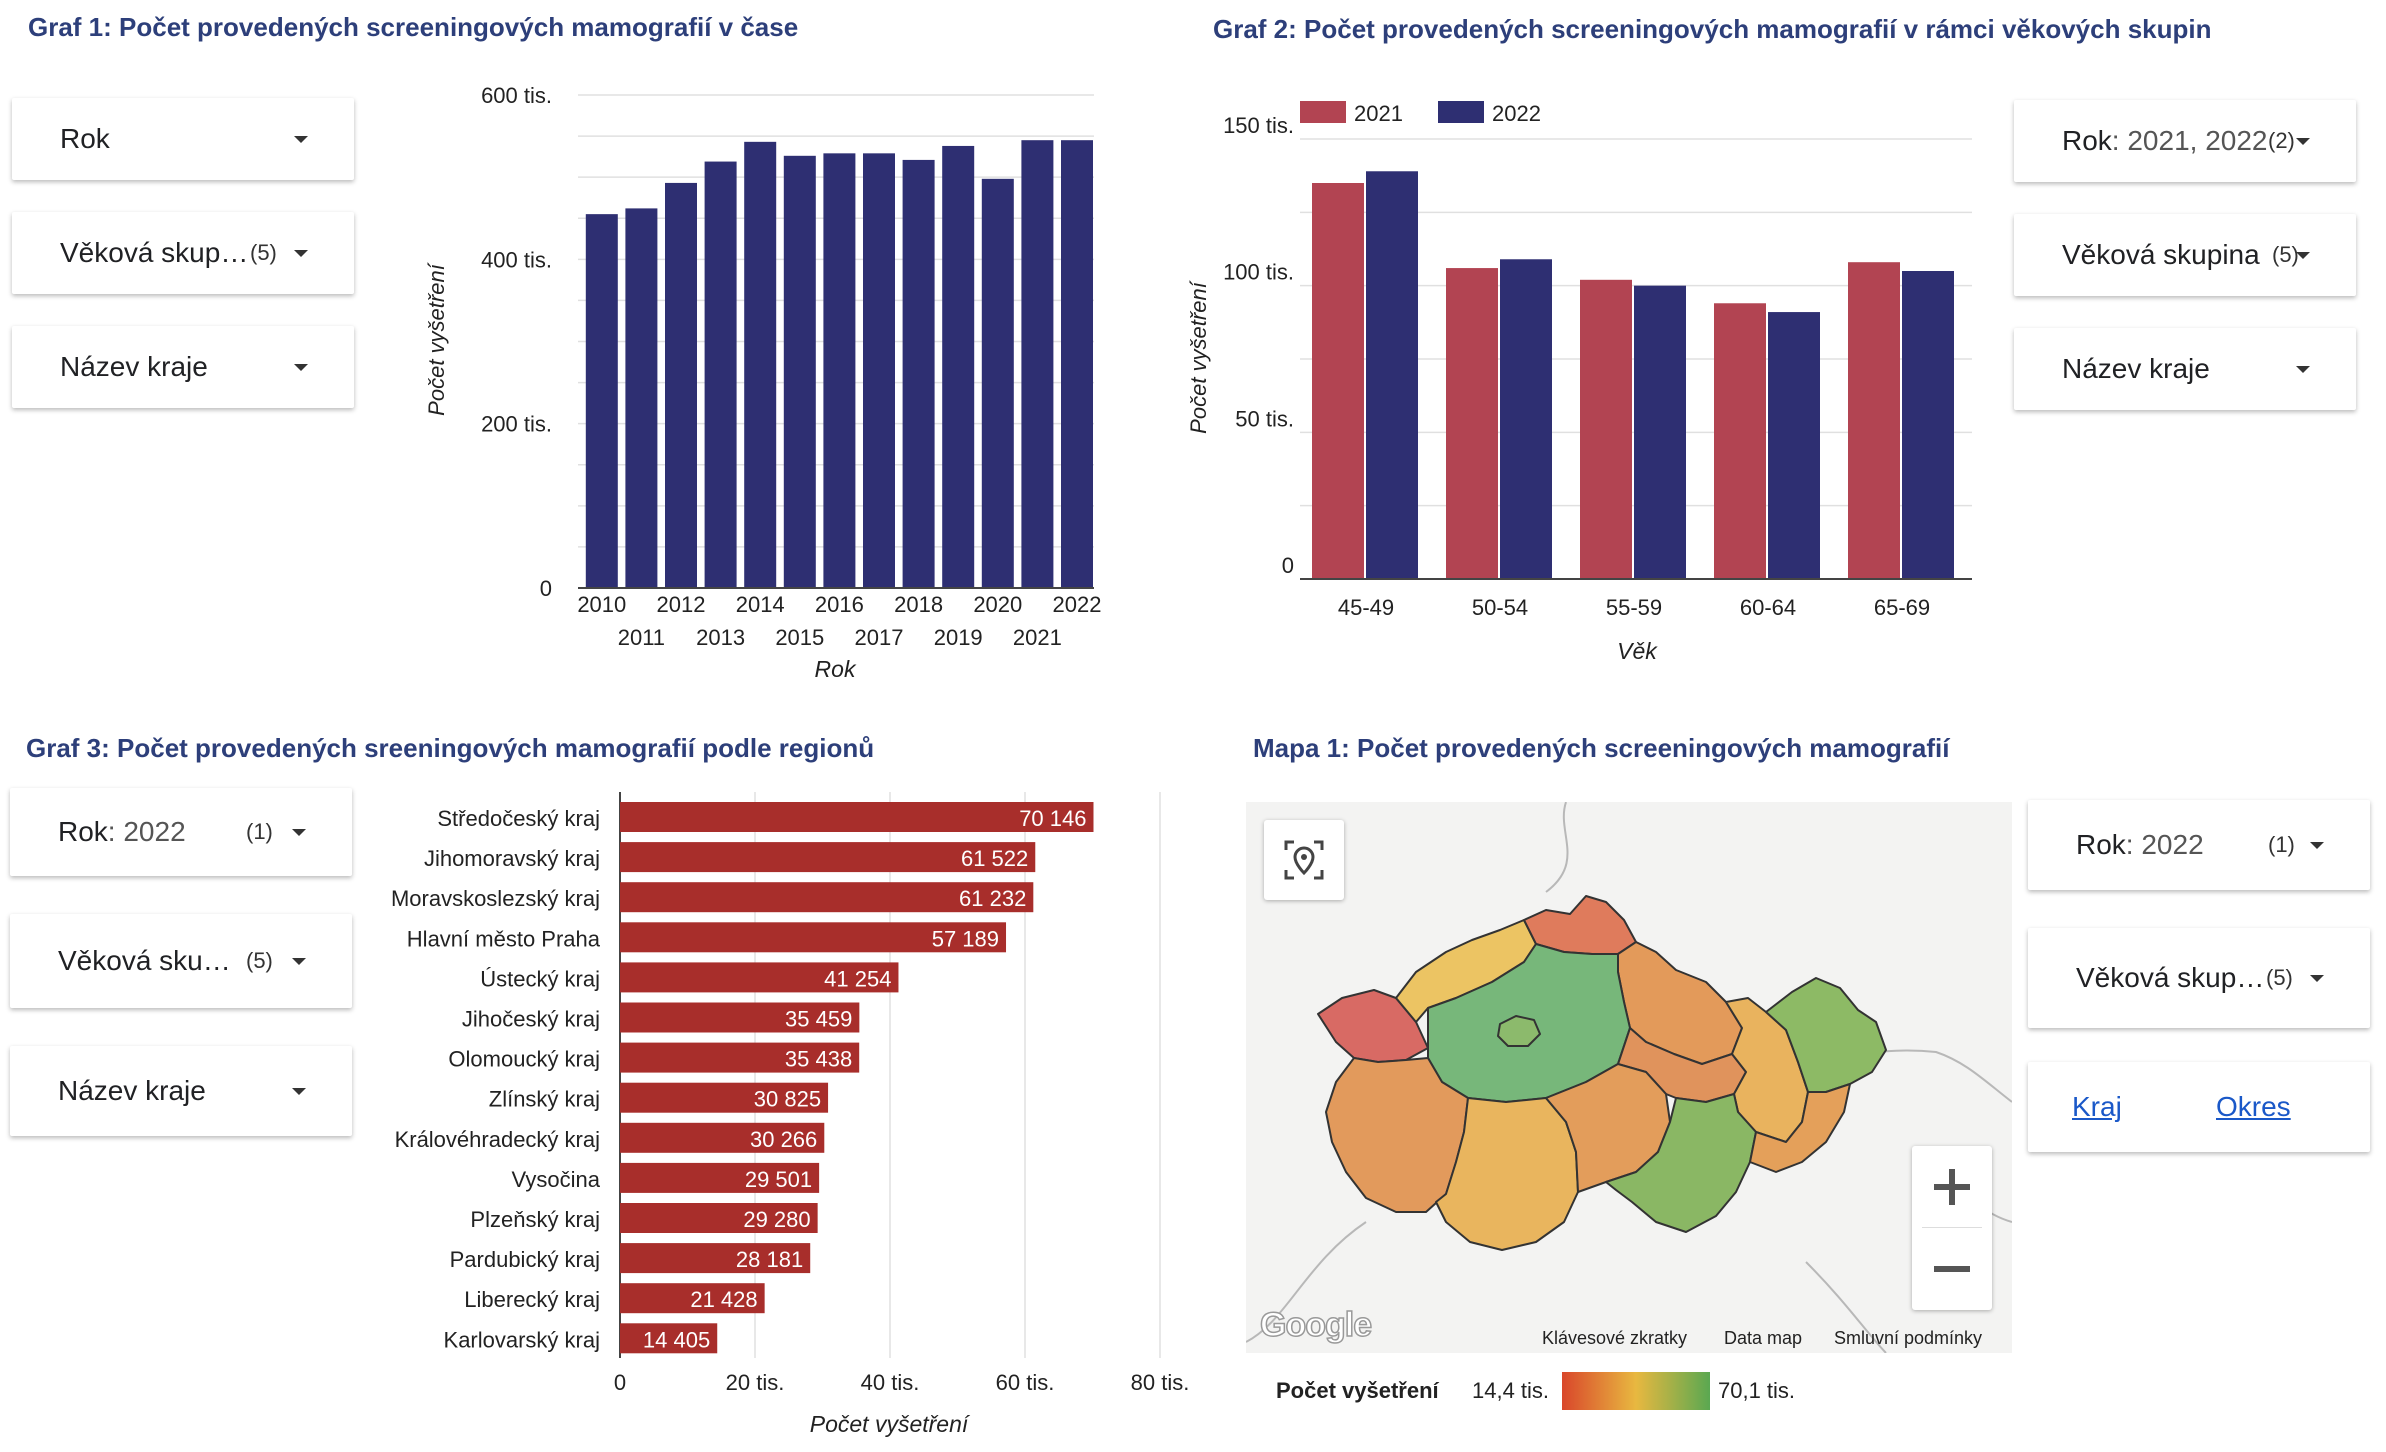  What do you see at coordinates (1378, 113) in the screenshot?
I see `legend-label-2021: 2021` at bounding box center [1378, 113].